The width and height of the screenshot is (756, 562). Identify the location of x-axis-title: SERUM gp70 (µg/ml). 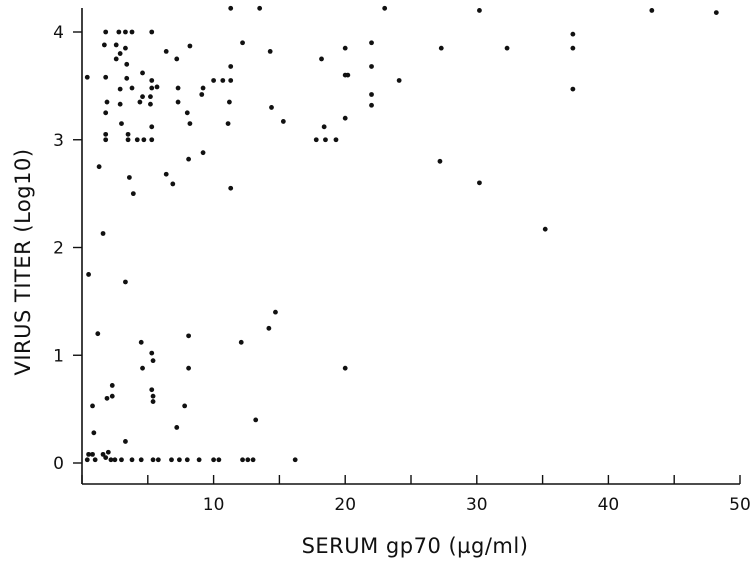
(415, 546).